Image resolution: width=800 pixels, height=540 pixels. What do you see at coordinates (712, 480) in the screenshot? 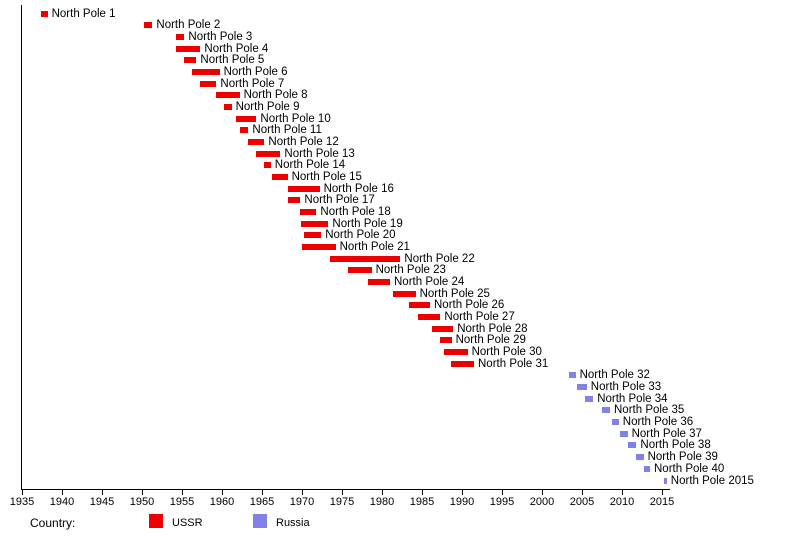
I see `station-label: North Pole 2015` at bounding box center [712, 480].